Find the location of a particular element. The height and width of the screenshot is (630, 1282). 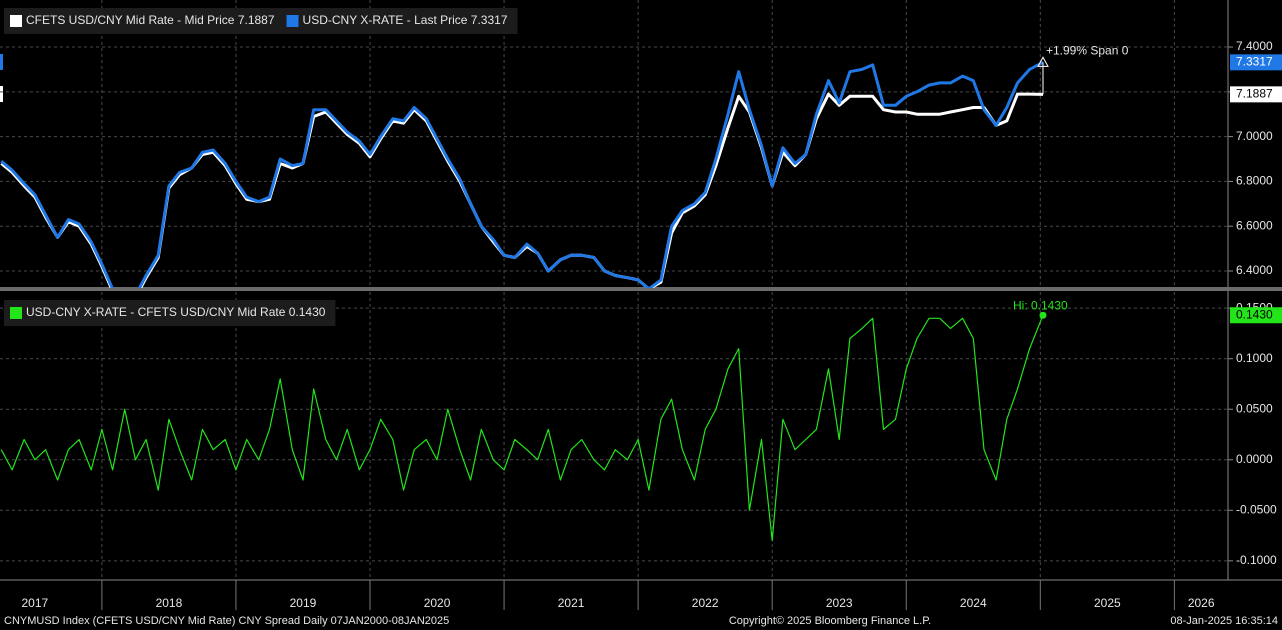

x-tick-label: 2024 is located at coordinates (973, 603).